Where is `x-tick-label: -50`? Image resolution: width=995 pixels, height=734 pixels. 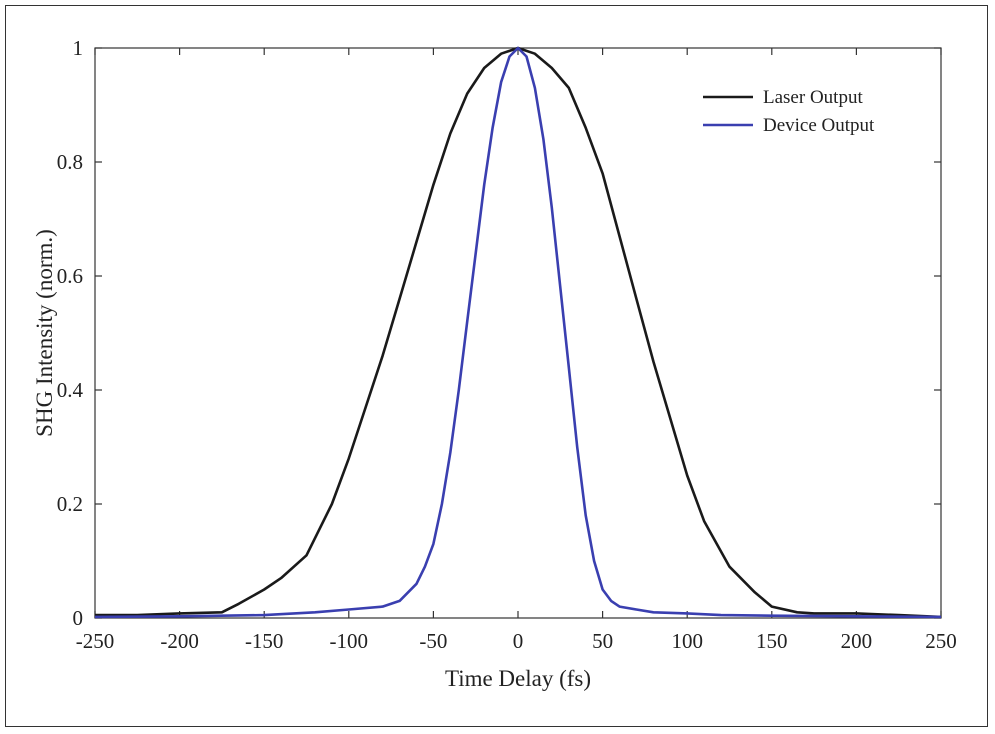 x-tick-label: -50 is located at coordinates (433, 641).